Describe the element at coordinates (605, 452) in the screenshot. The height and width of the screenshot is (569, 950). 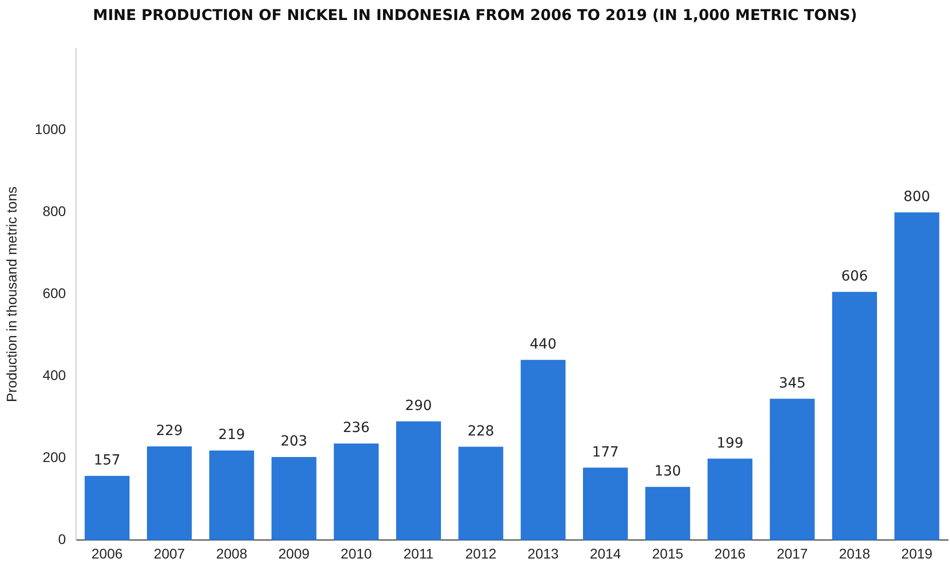
I see `data-label: 177` at that location.